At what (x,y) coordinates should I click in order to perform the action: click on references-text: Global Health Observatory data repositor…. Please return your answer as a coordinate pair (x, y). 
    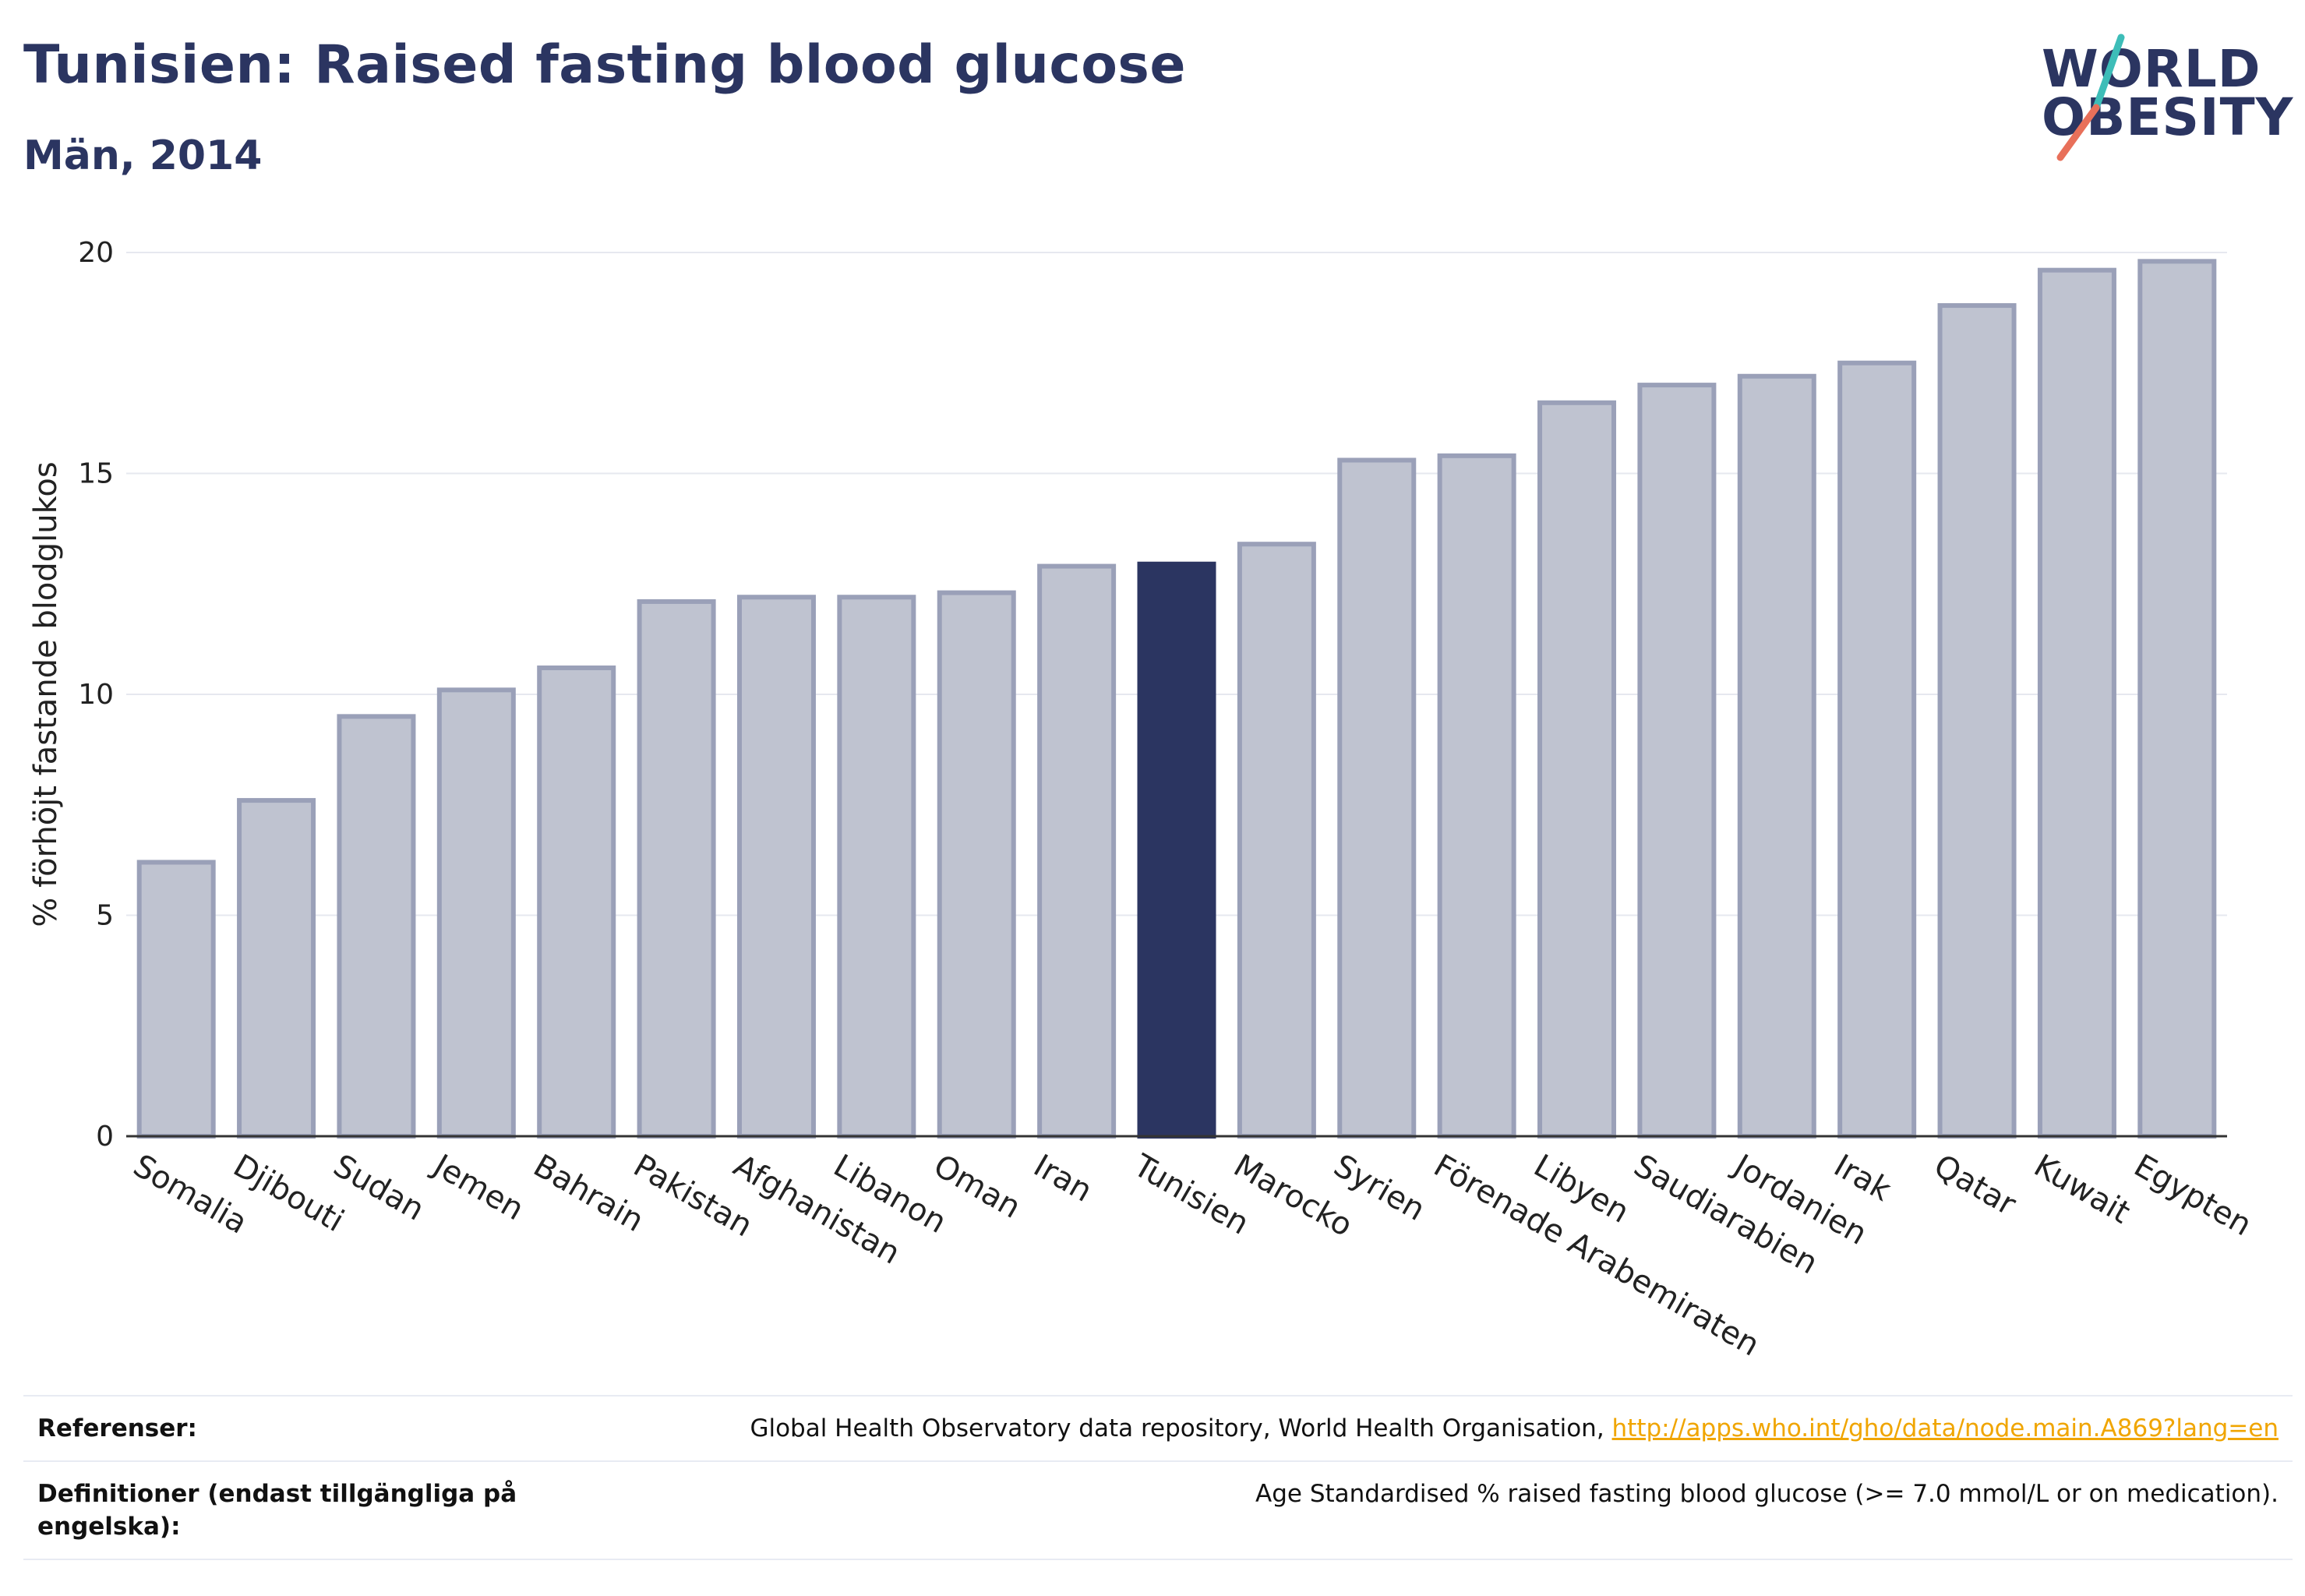
    Looking at the image, I should click on (1181, 1428).